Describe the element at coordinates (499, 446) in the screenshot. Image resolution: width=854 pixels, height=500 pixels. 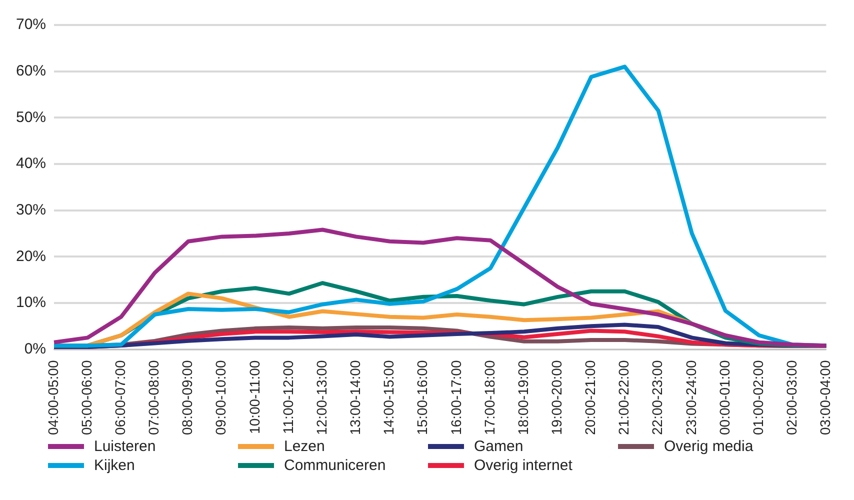
I see `legend-label: Gamen` at that location.